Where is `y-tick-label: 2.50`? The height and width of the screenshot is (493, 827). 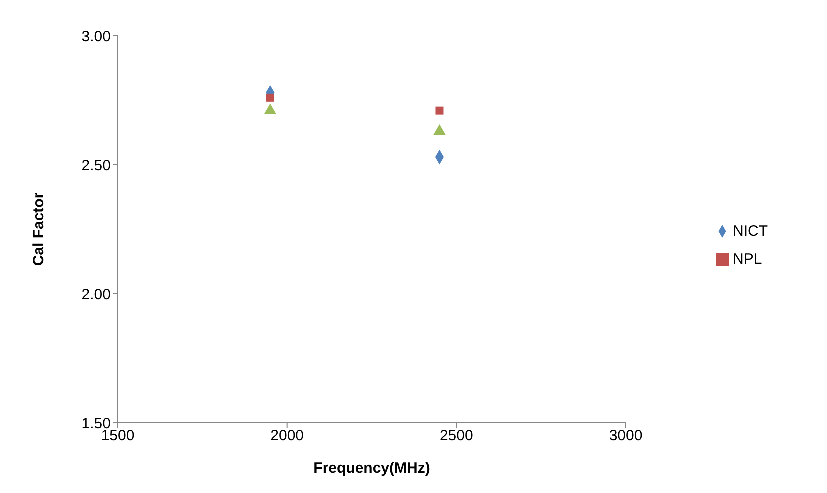
y-tick-label: 2.50 is located at coordinates (96, 165).